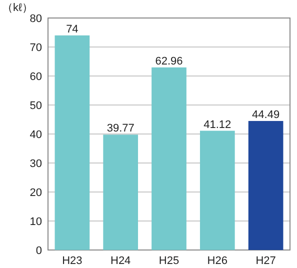 The width and height of the screenshot is (297, 268). Describe the element at coordinates (36, 164) in the screenshot. I see `y-tick-label: 30` at that location.